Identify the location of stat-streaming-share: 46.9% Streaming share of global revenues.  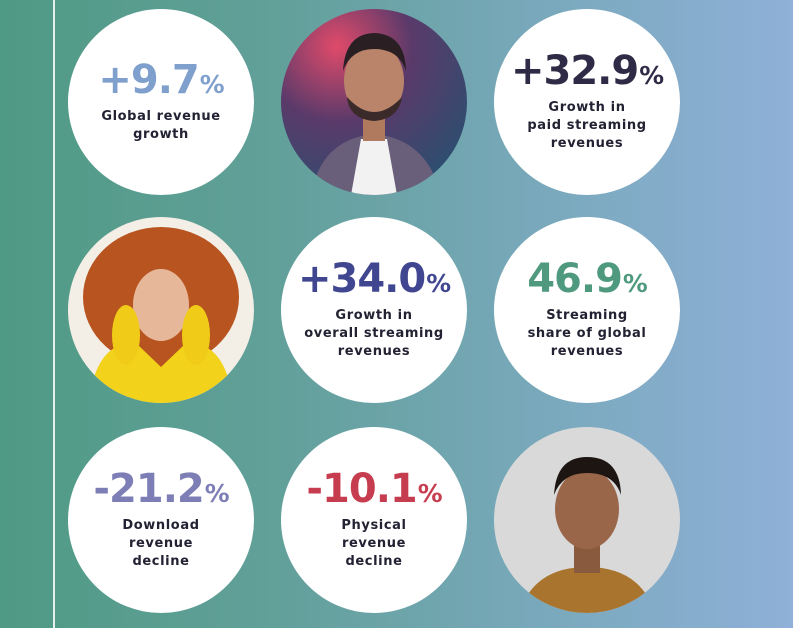
(587, 310).